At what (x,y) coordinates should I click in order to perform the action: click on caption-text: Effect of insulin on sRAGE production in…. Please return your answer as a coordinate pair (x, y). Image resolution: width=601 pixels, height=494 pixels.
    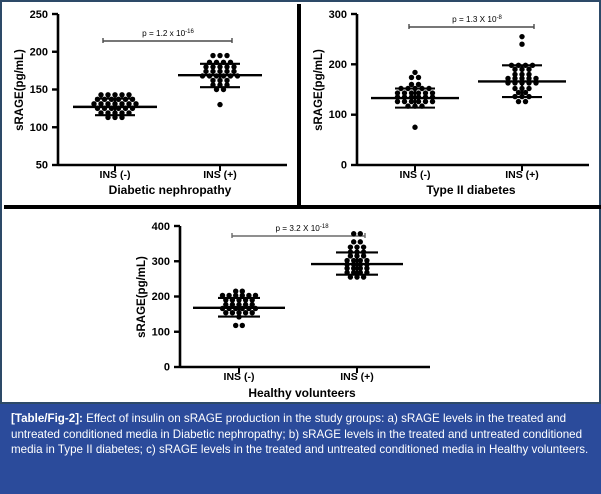
    Looking at the image, I should click on (300, 434).